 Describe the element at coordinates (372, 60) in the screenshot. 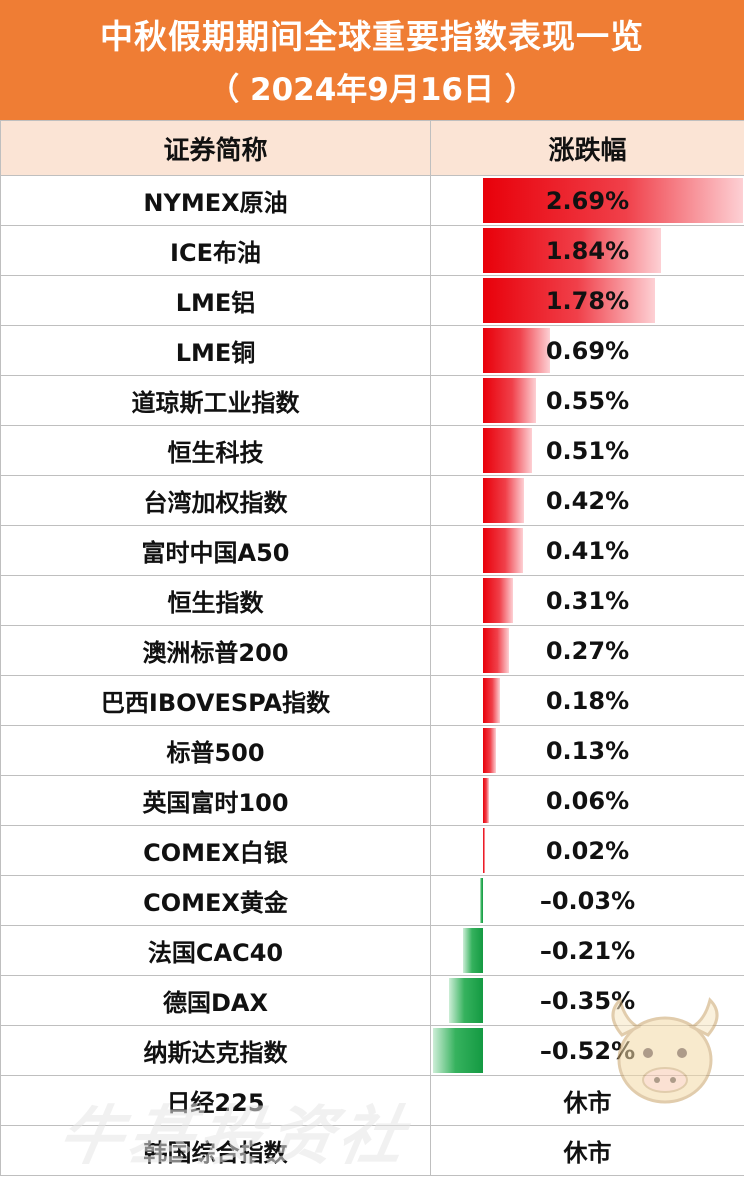

I see `title-banner: 中秋假期期间全球重要指数表现一览 （ 2024年9月16日 ）` at that location.